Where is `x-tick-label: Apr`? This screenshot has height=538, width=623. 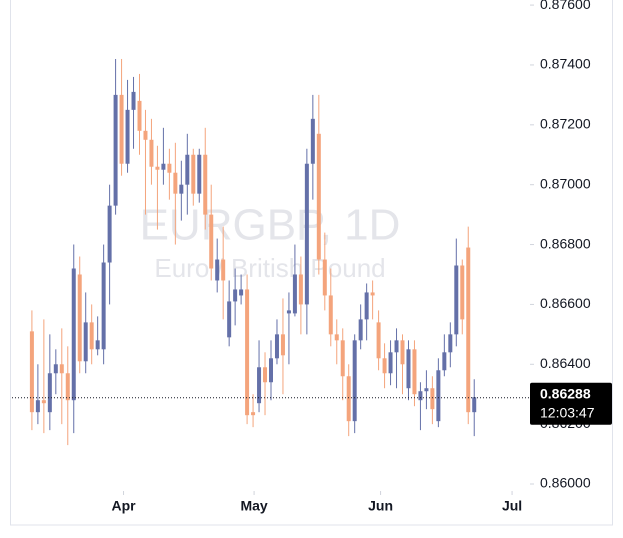
x-tick-label: Apr is located at coordinates (123, 506).